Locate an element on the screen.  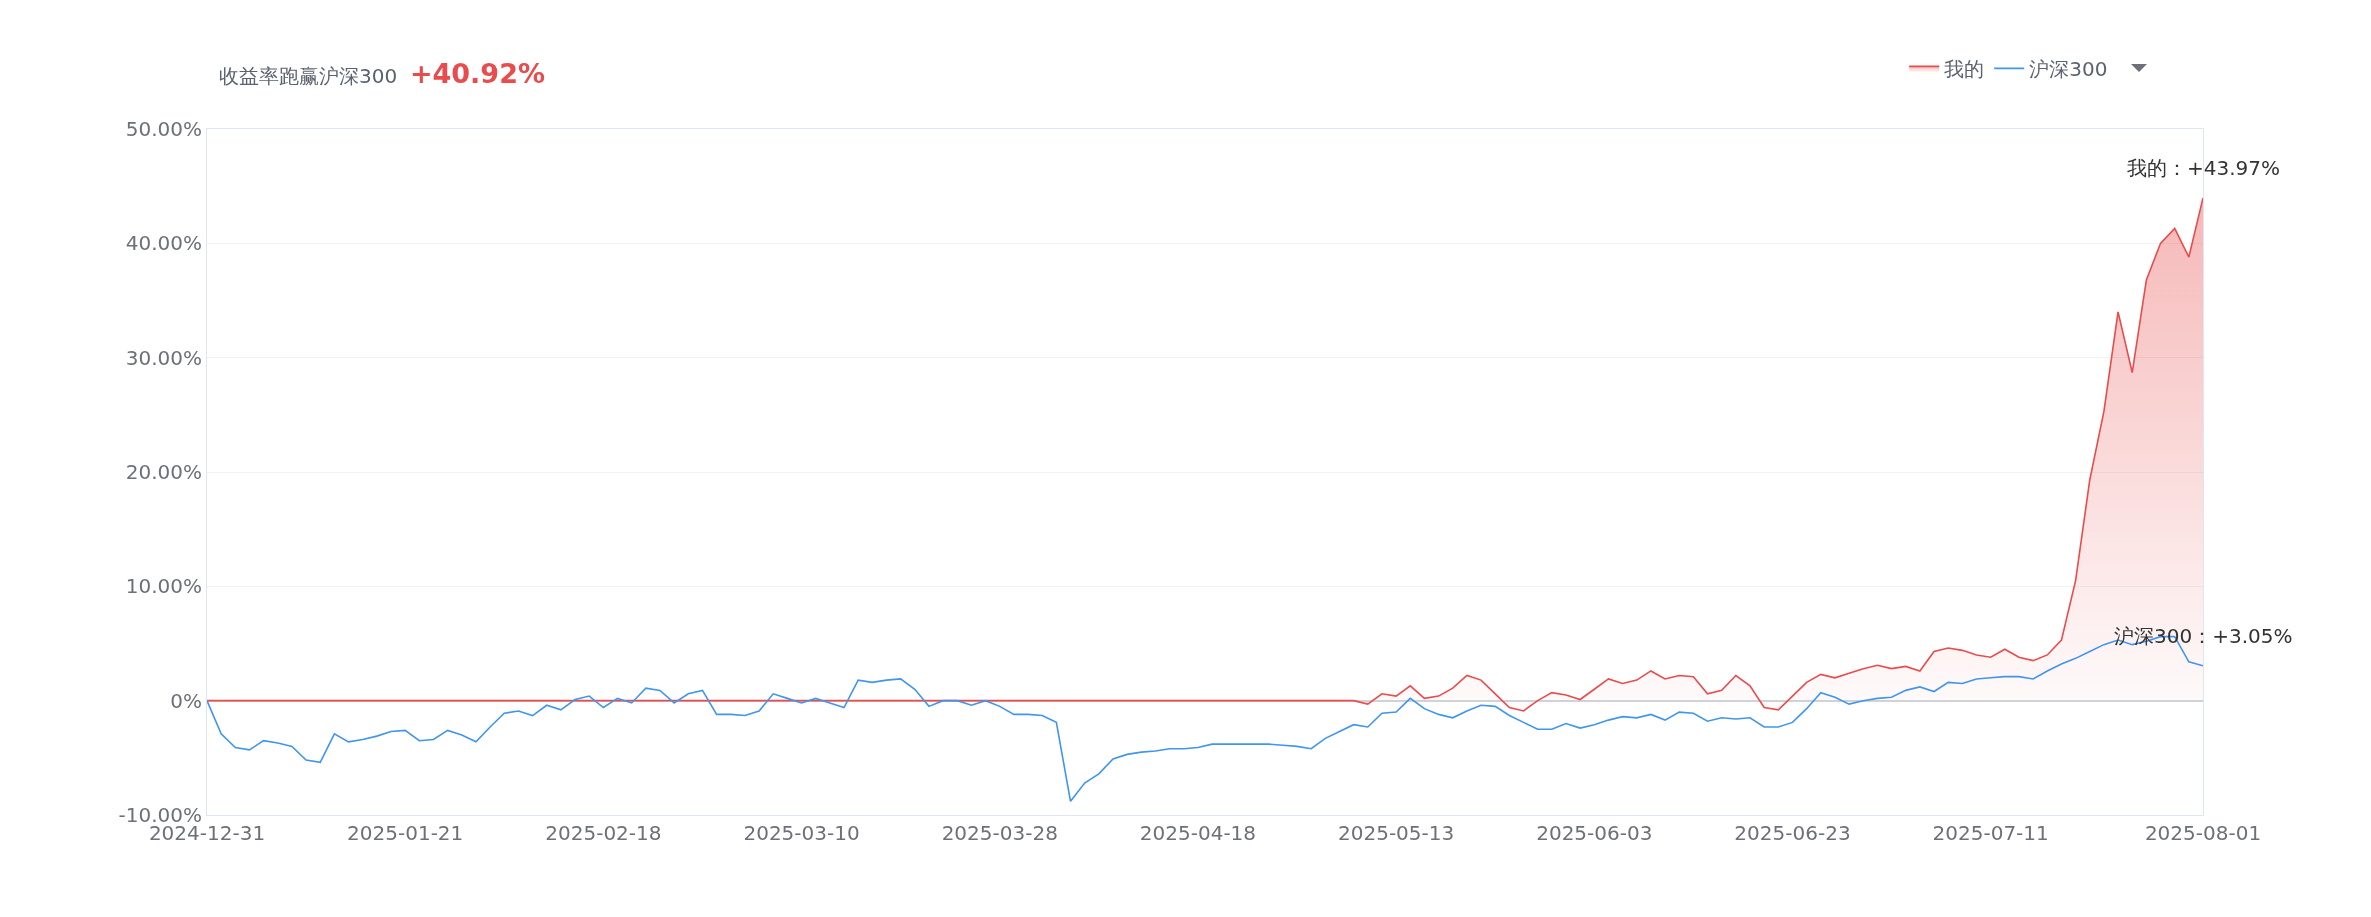
y-tick-label: 50.00% is located at coordinates (163, 129).